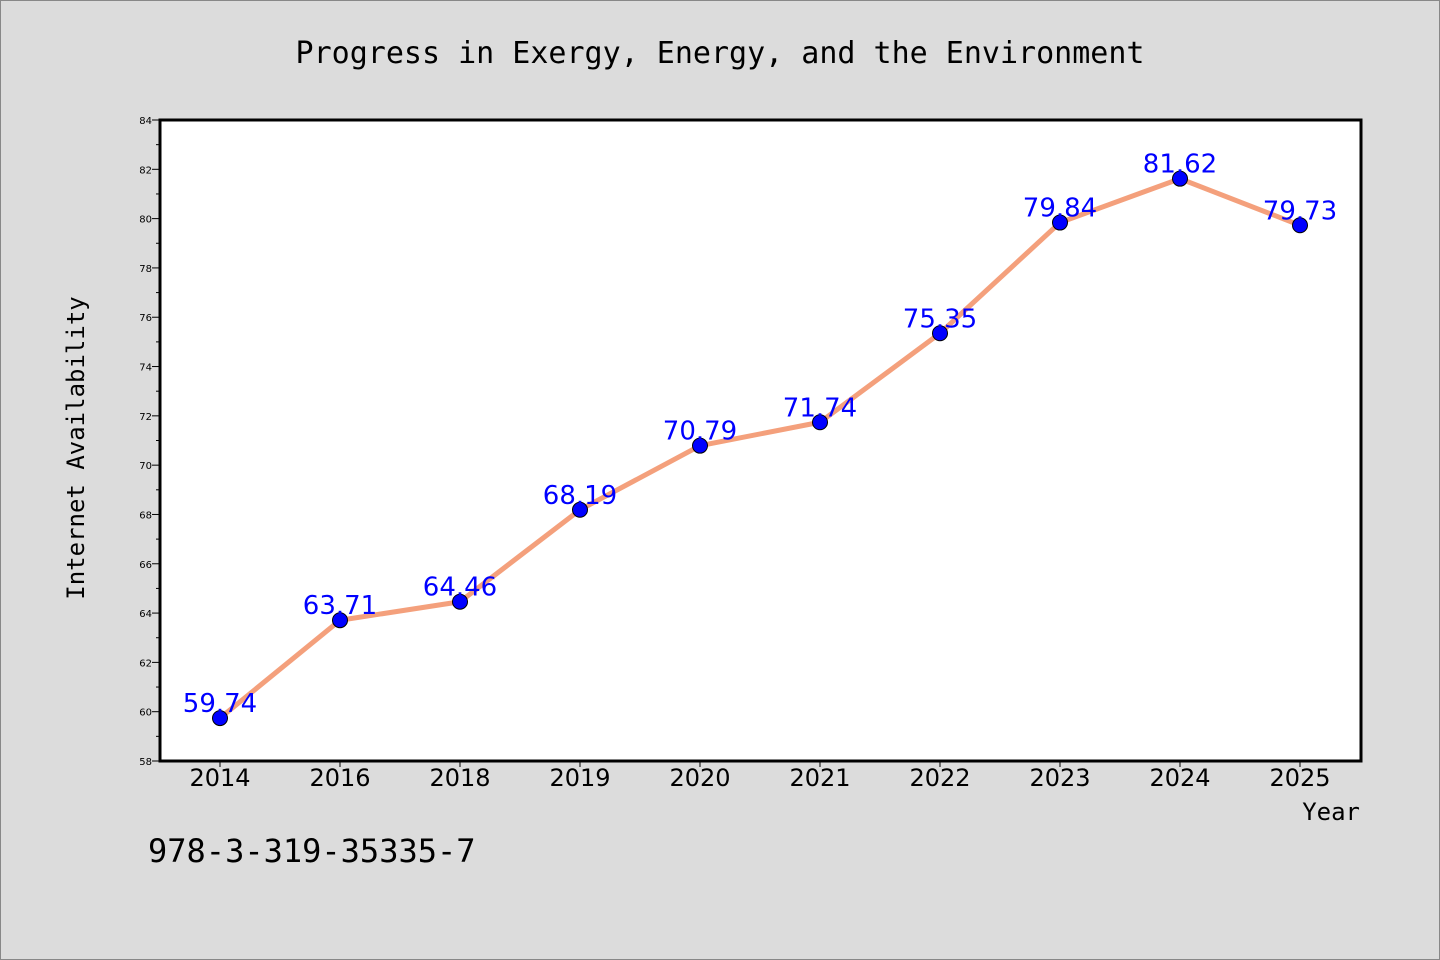 The height and width of the screenshot is (960, 1440). What do you see at coordinates (145, 368) in the screenshot?
I see `y-tick-label: 74` at bounding box center [145, 368].